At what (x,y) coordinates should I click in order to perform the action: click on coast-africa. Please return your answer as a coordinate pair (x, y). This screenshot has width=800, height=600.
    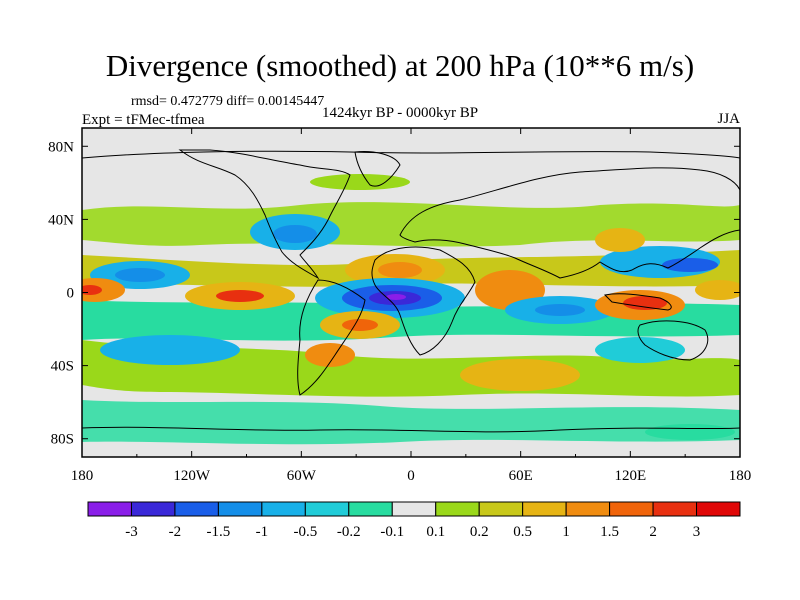
    Looking at the image, I should click on (423, 301).